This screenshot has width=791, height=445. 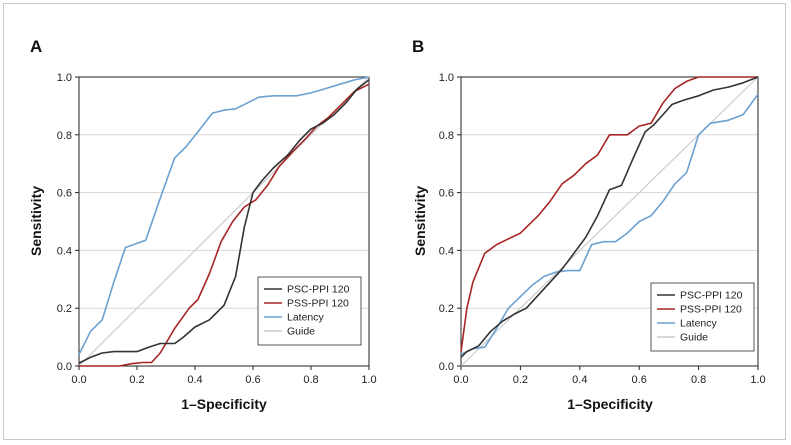 What do you see at coordinates (639, 380) in the screenshot?
I see `panel-b-x-tick-label: 0.6` at bounding box center [639, 380].